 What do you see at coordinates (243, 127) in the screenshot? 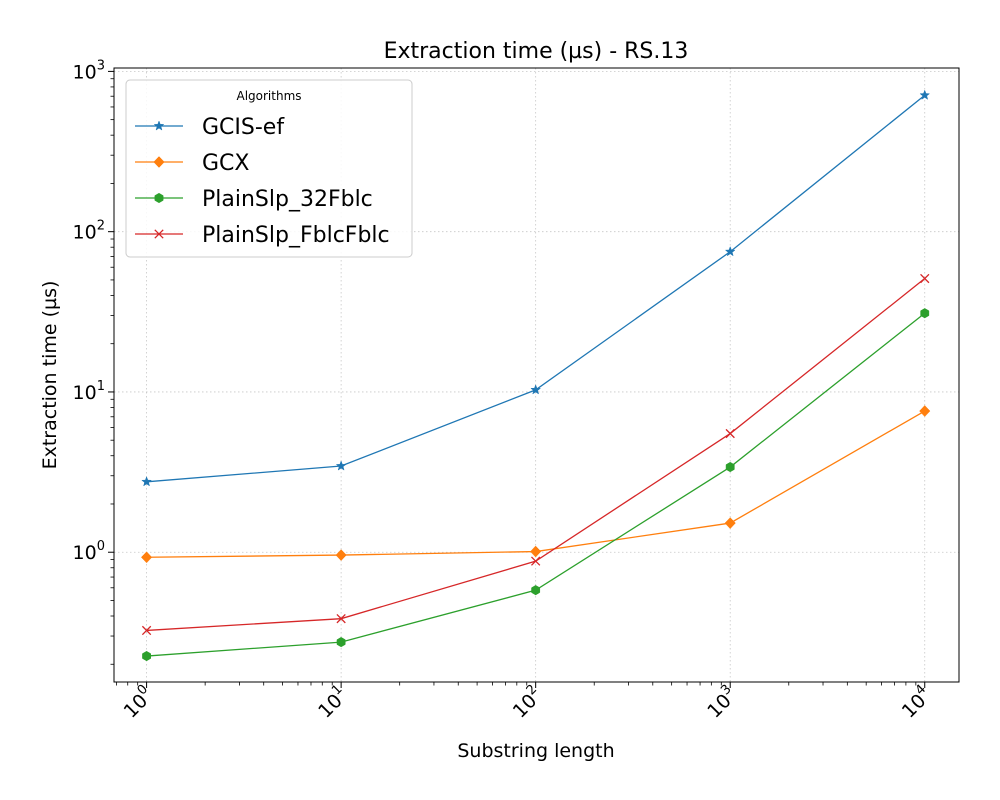
I see `legend-label: GCIS-ef` at bounding box center [243, 127].